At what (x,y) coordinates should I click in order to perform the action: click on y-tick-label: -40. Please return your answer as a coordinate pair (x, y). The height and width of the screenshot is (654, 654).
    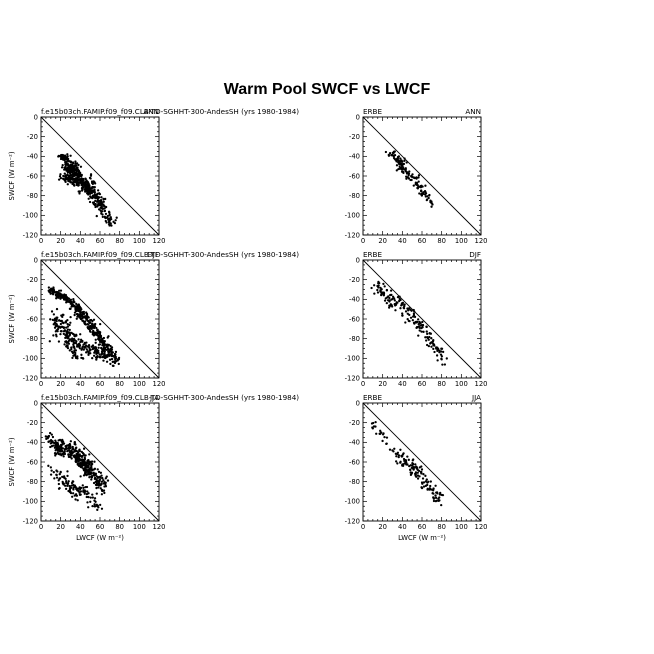
    Looking at the image, I should click on (354, 300).